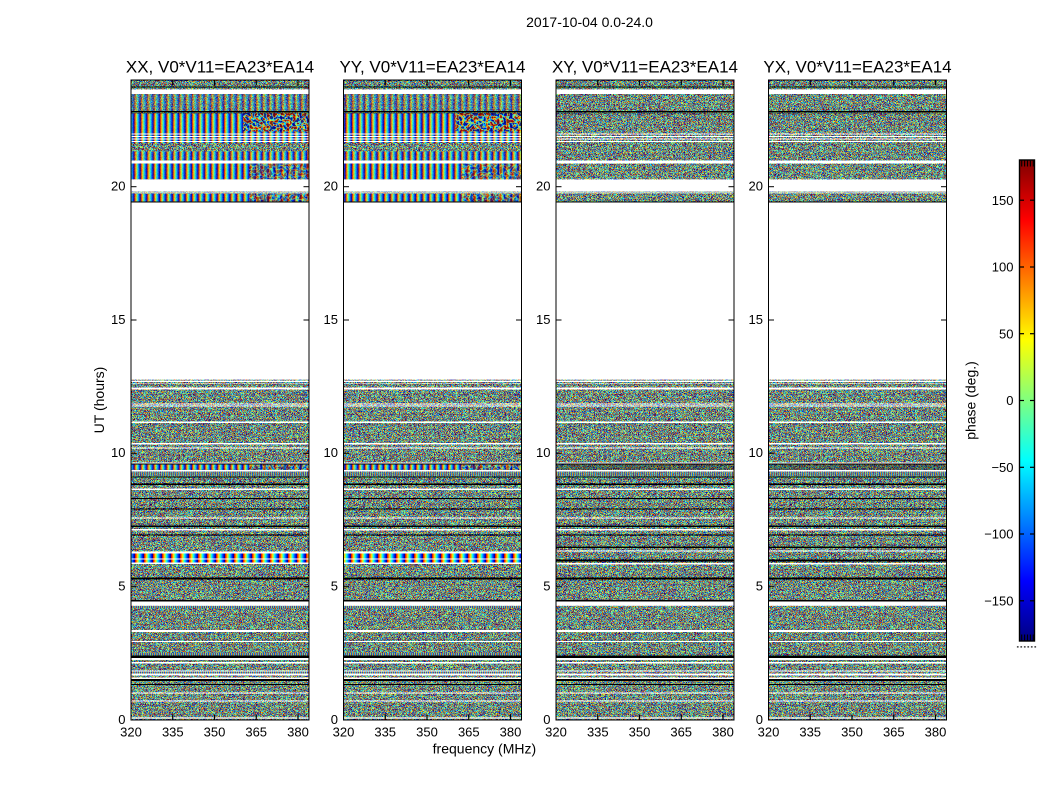  I want to click on svg-text: 100, so click(1003, 267).